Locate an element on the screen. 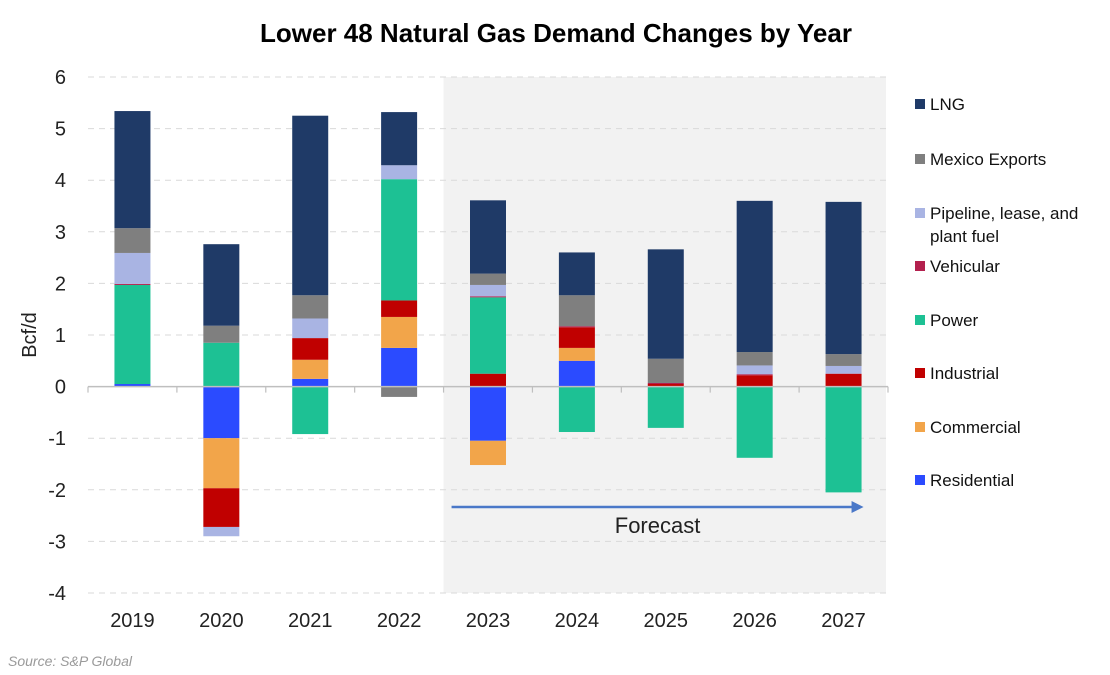 The width and height of the screenshot is (1110, 675). forecast-label: Forecast is located at coordinates (658, 525).